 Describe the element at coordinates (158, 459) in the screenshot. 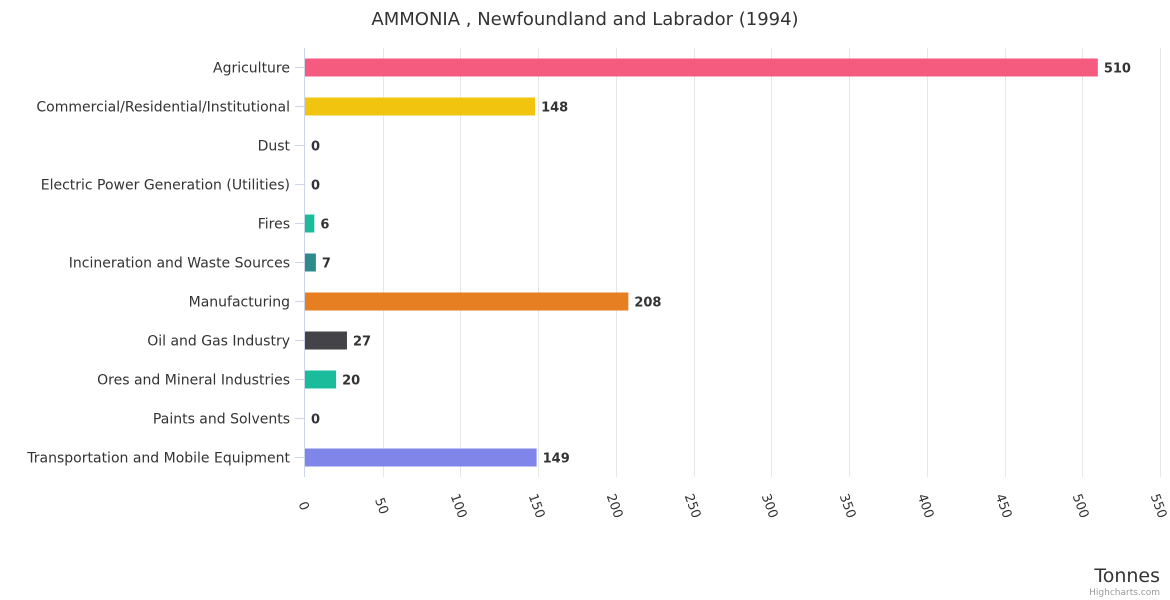

I see `category-label: Transportation and Mobile Equipment` at that location.